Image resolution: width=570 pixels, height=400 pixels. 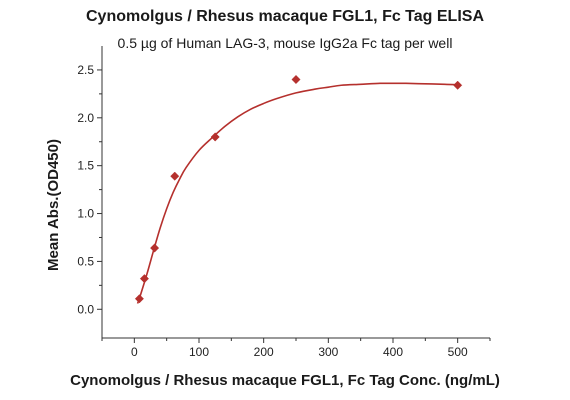 What do you see at coordinates (85, 166) in the screenshot?
I see `y-tick-label: 1.5` at bounding box center [85, 166].